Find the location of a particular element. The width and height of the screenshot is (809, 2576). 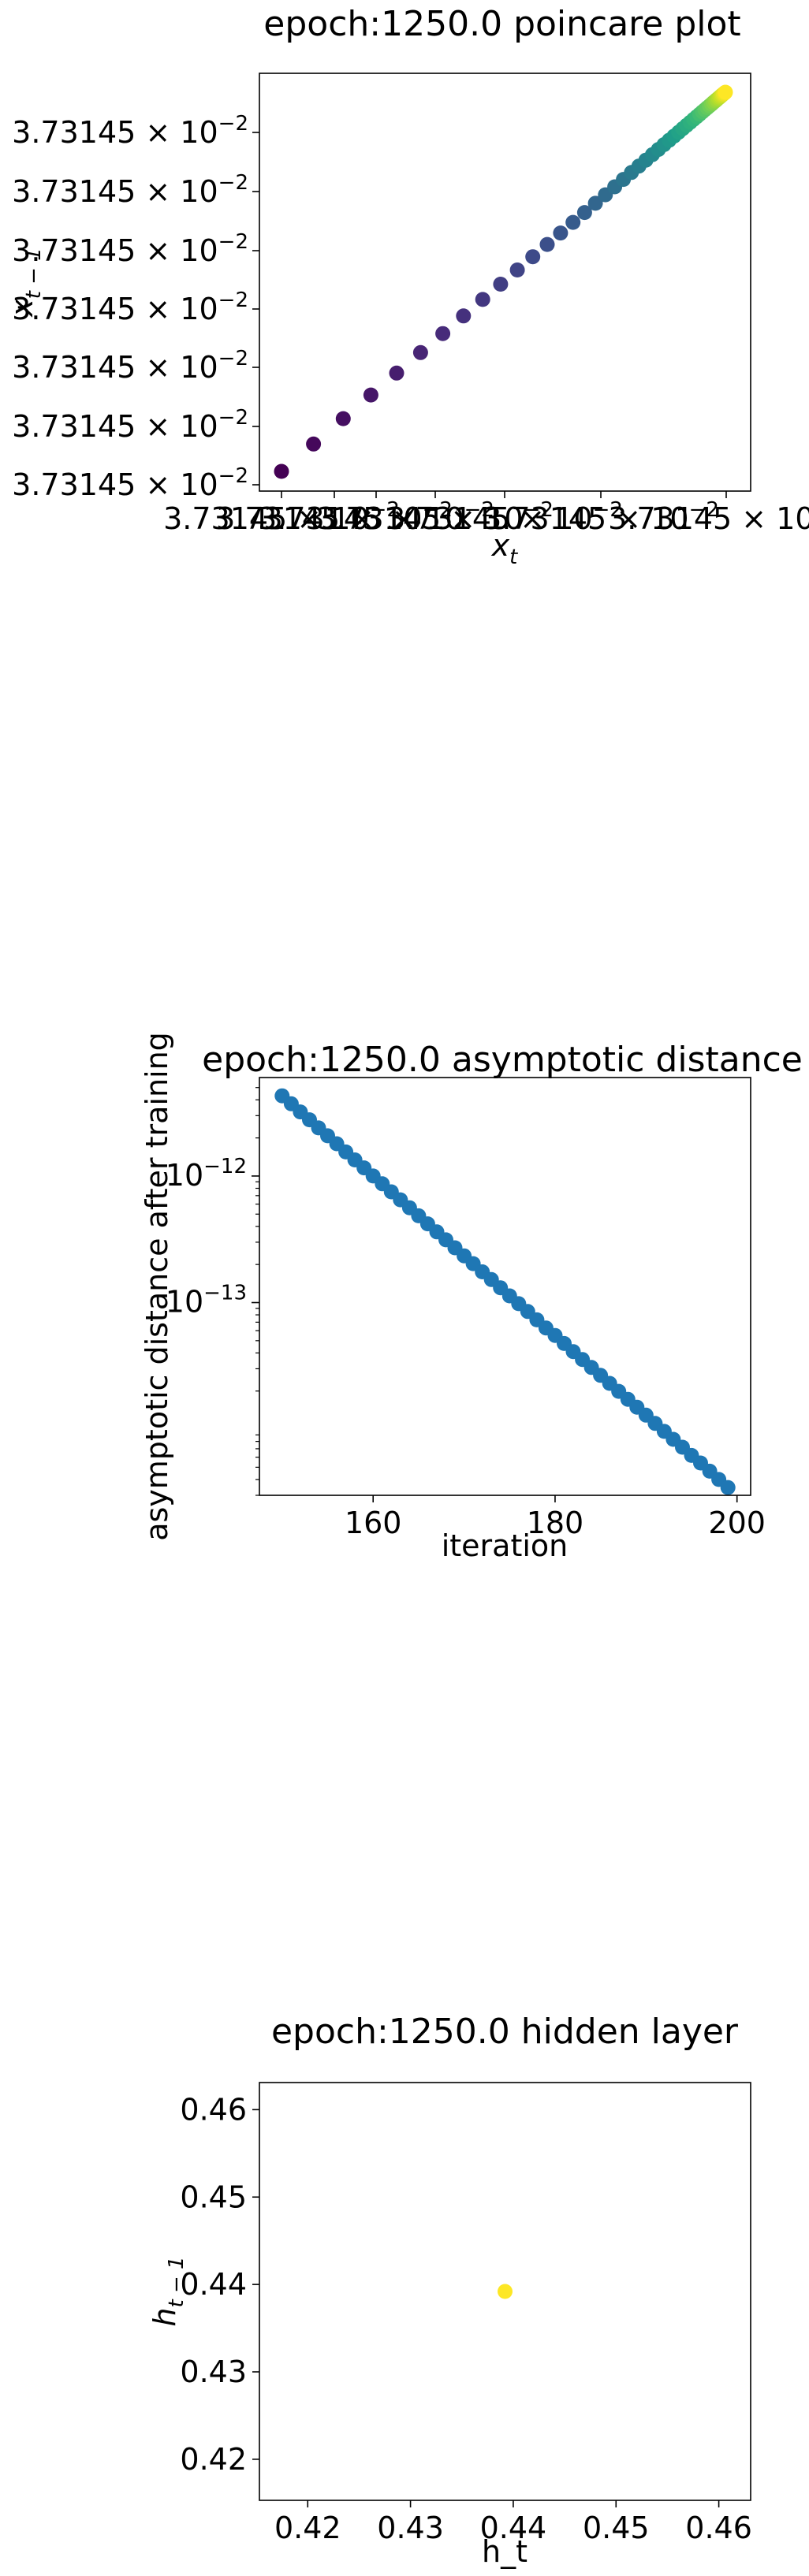

asymptotic-distance-x-tick-label: 180 is located at coordinates (555, 1523).